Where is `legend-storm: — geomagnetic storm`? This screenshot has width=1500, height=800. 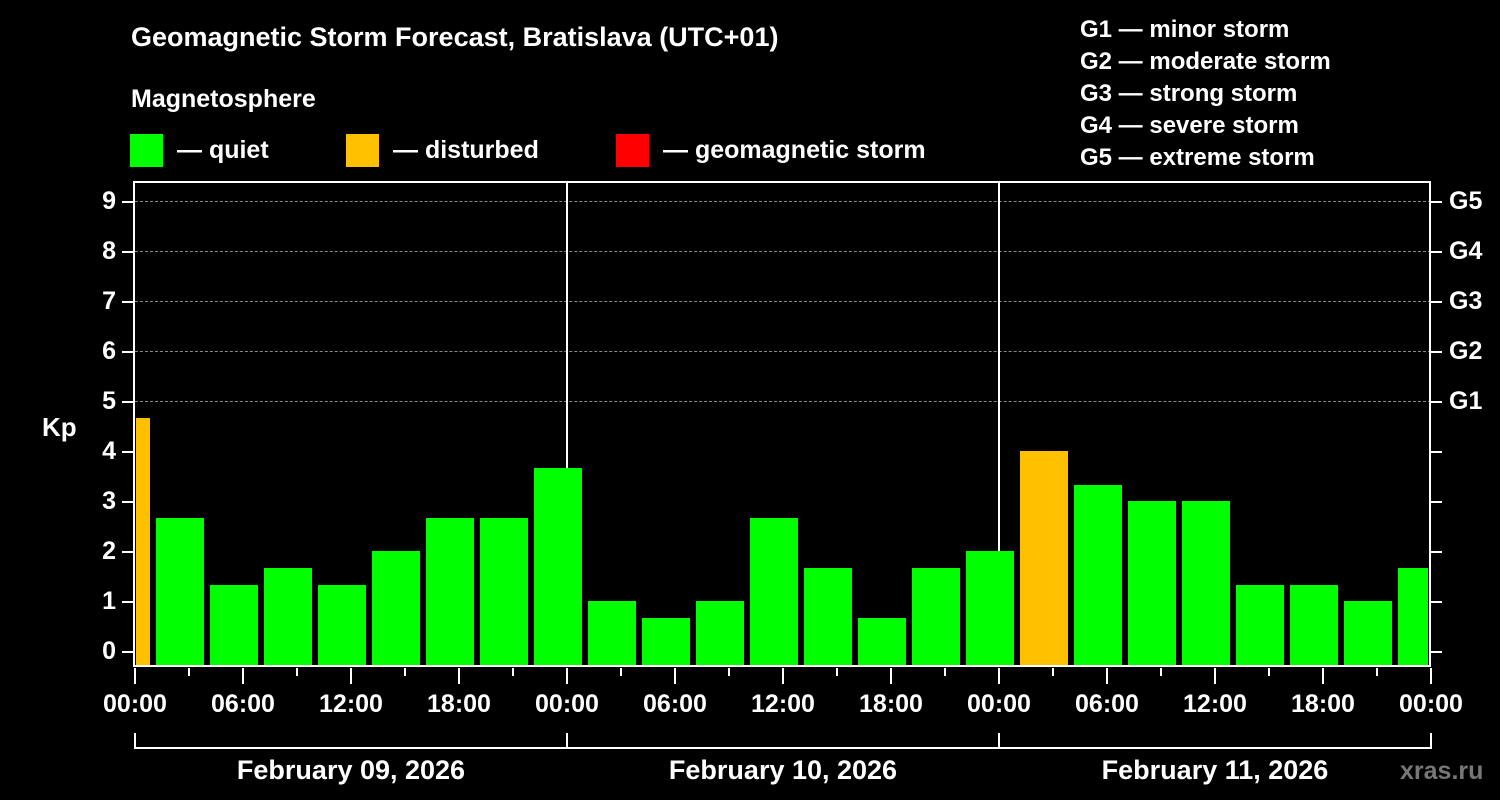
legend-storm: — geomagnetic storm is located at coordinates (771, 150).